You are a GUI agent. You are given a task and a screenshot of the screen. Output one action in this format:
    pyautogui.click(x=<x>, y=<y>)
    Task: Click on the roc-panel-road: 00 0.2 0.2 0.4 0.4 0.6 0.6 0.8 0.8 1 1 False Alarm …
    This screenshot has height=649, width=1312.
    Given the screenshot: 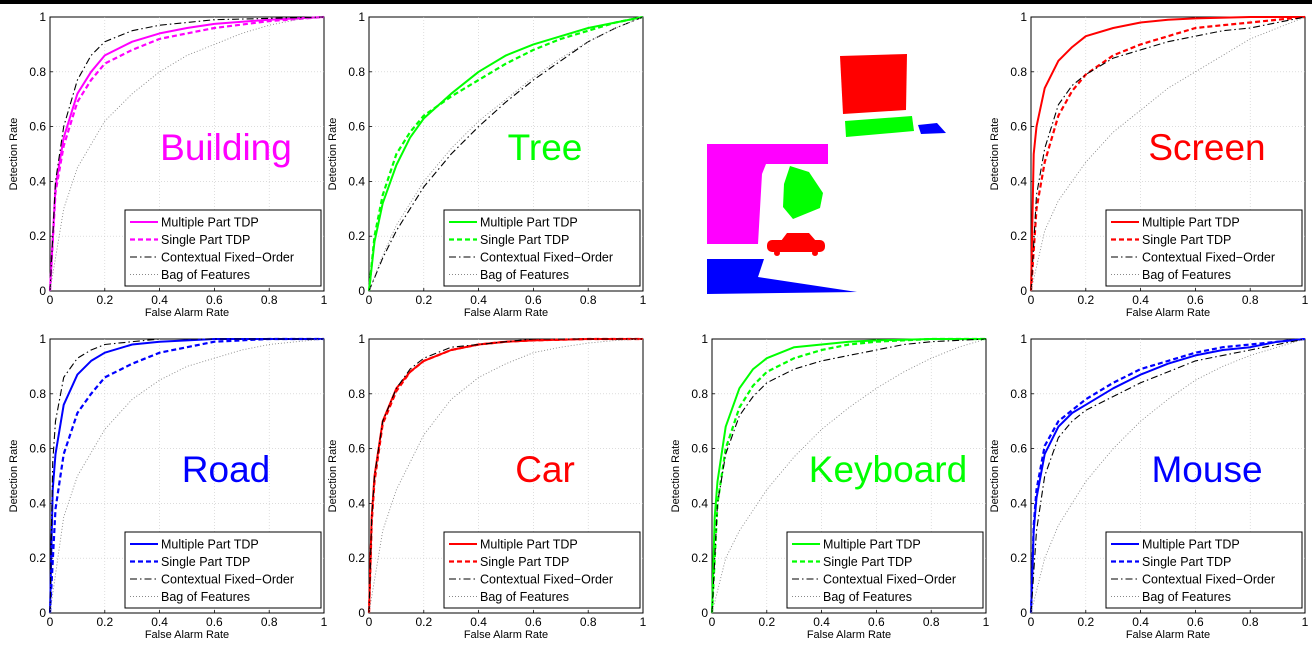 What is the action you would take?
    pyautogui.click(x=168, y=486)
    